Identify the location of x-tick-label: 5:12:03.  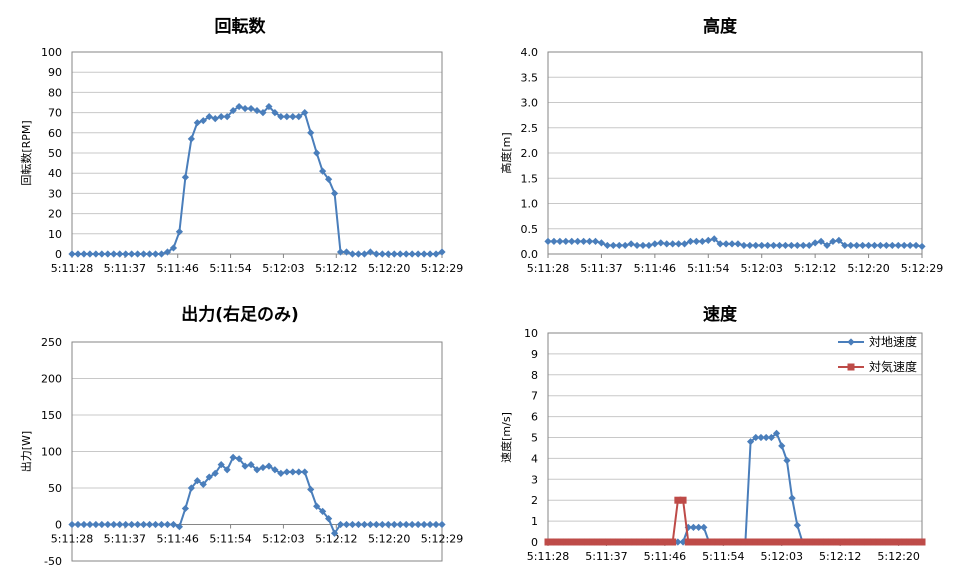
(283, 539).